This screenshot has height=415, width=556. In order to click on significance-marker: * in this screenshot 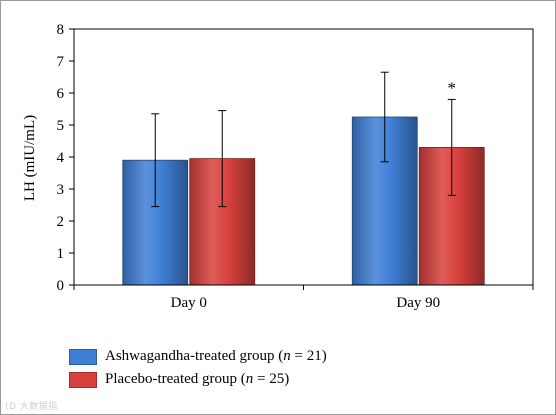, I will do `click(452, 87)`.